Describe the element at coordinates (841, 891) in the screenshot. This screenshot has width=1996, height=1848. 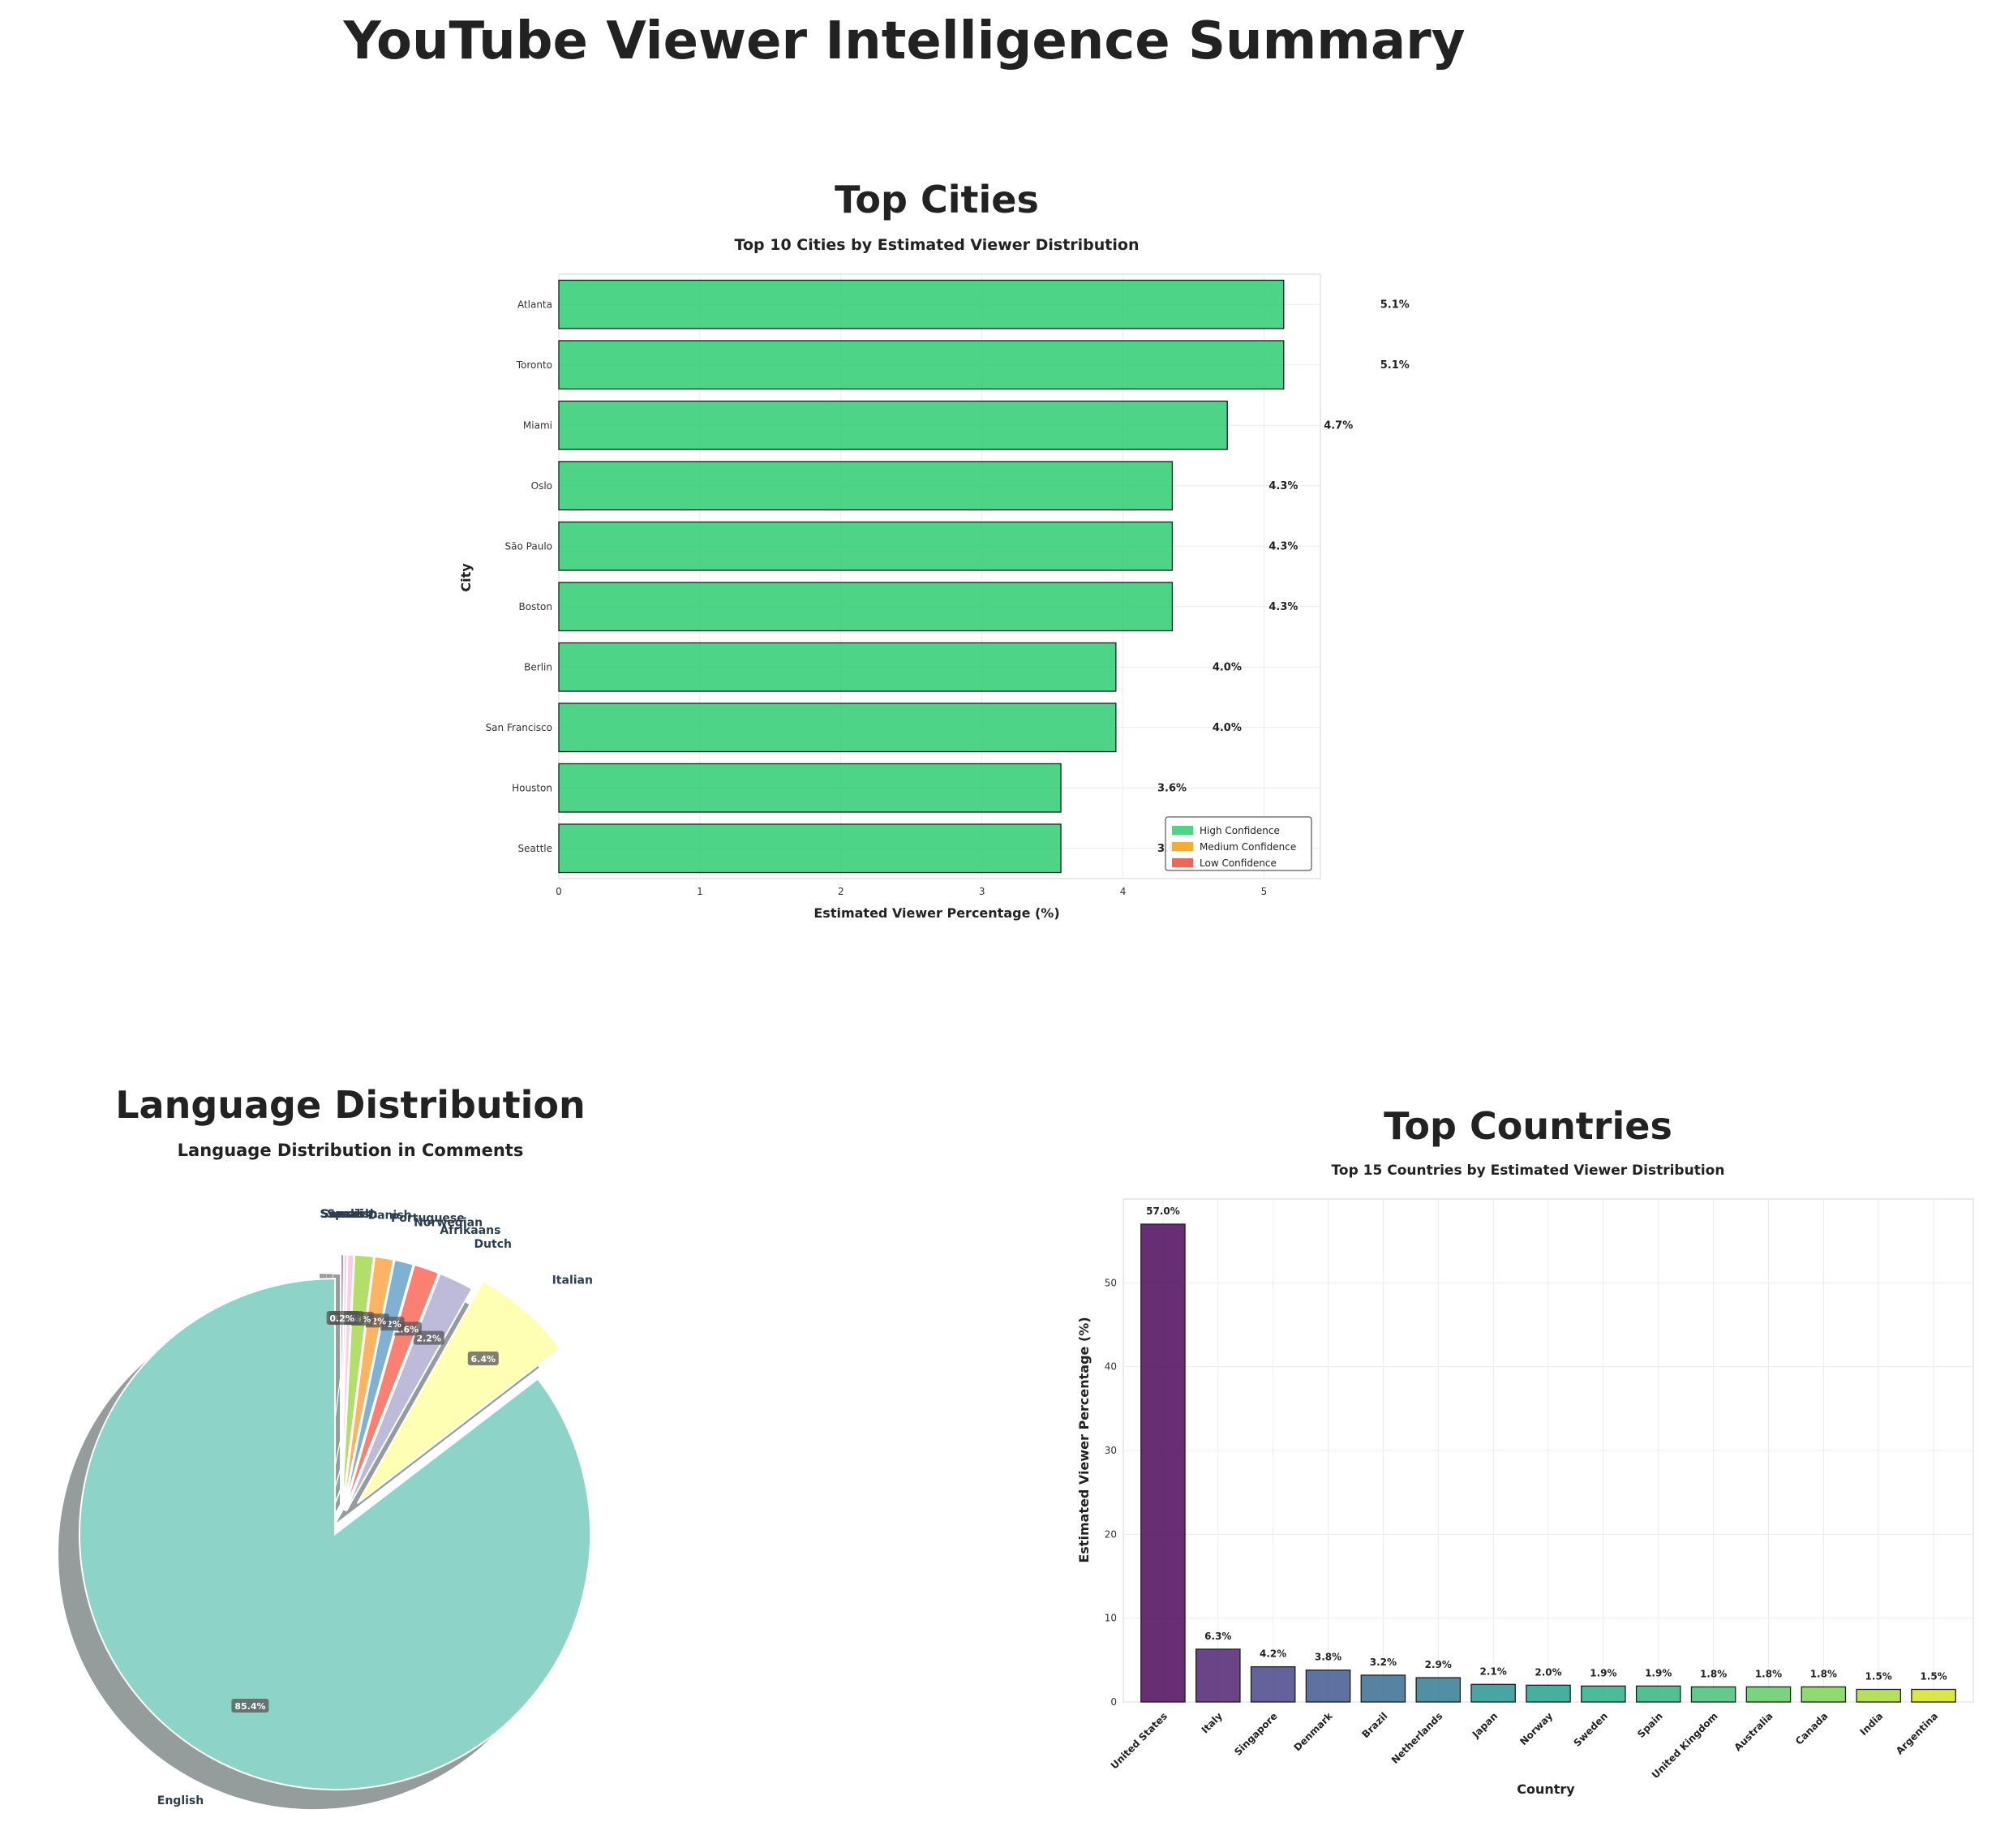
I see `cities-x-tick-label: 2` at that location.